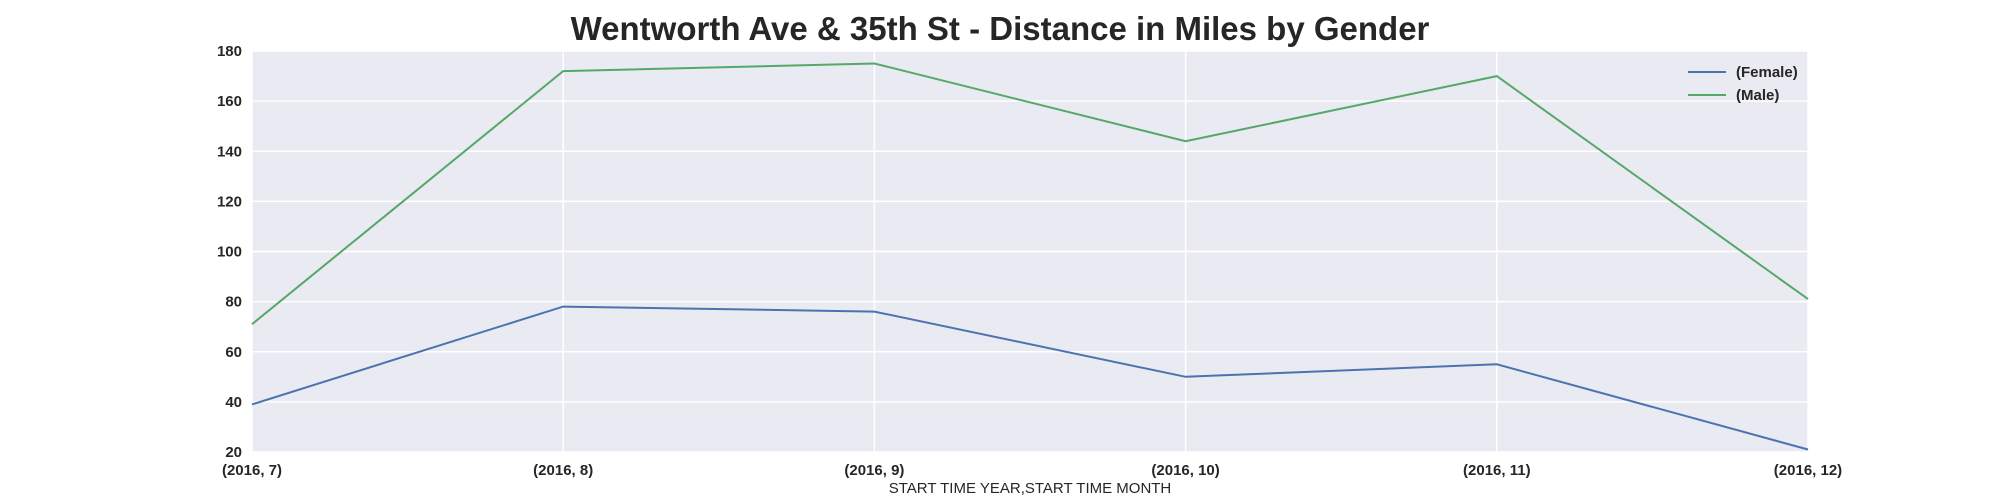 The width and height of the screenshot is (2000, 500). What do you see at coordinates (1743, 84) in the screenshot?
I see `legend: (Female) (Male)` at bounding box center [1743, 84].